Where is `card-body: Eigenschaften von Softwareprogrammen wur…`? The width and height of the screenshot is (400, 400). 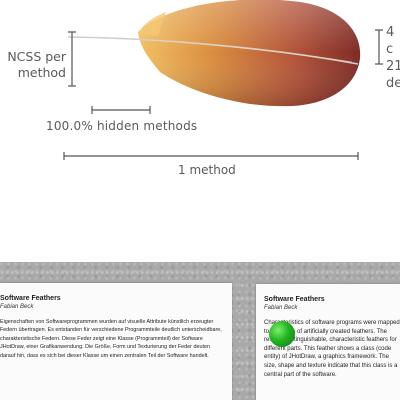 card-body: Eigenschaften von Softwareprogrammen wur… is located at coordinates (111, 339).